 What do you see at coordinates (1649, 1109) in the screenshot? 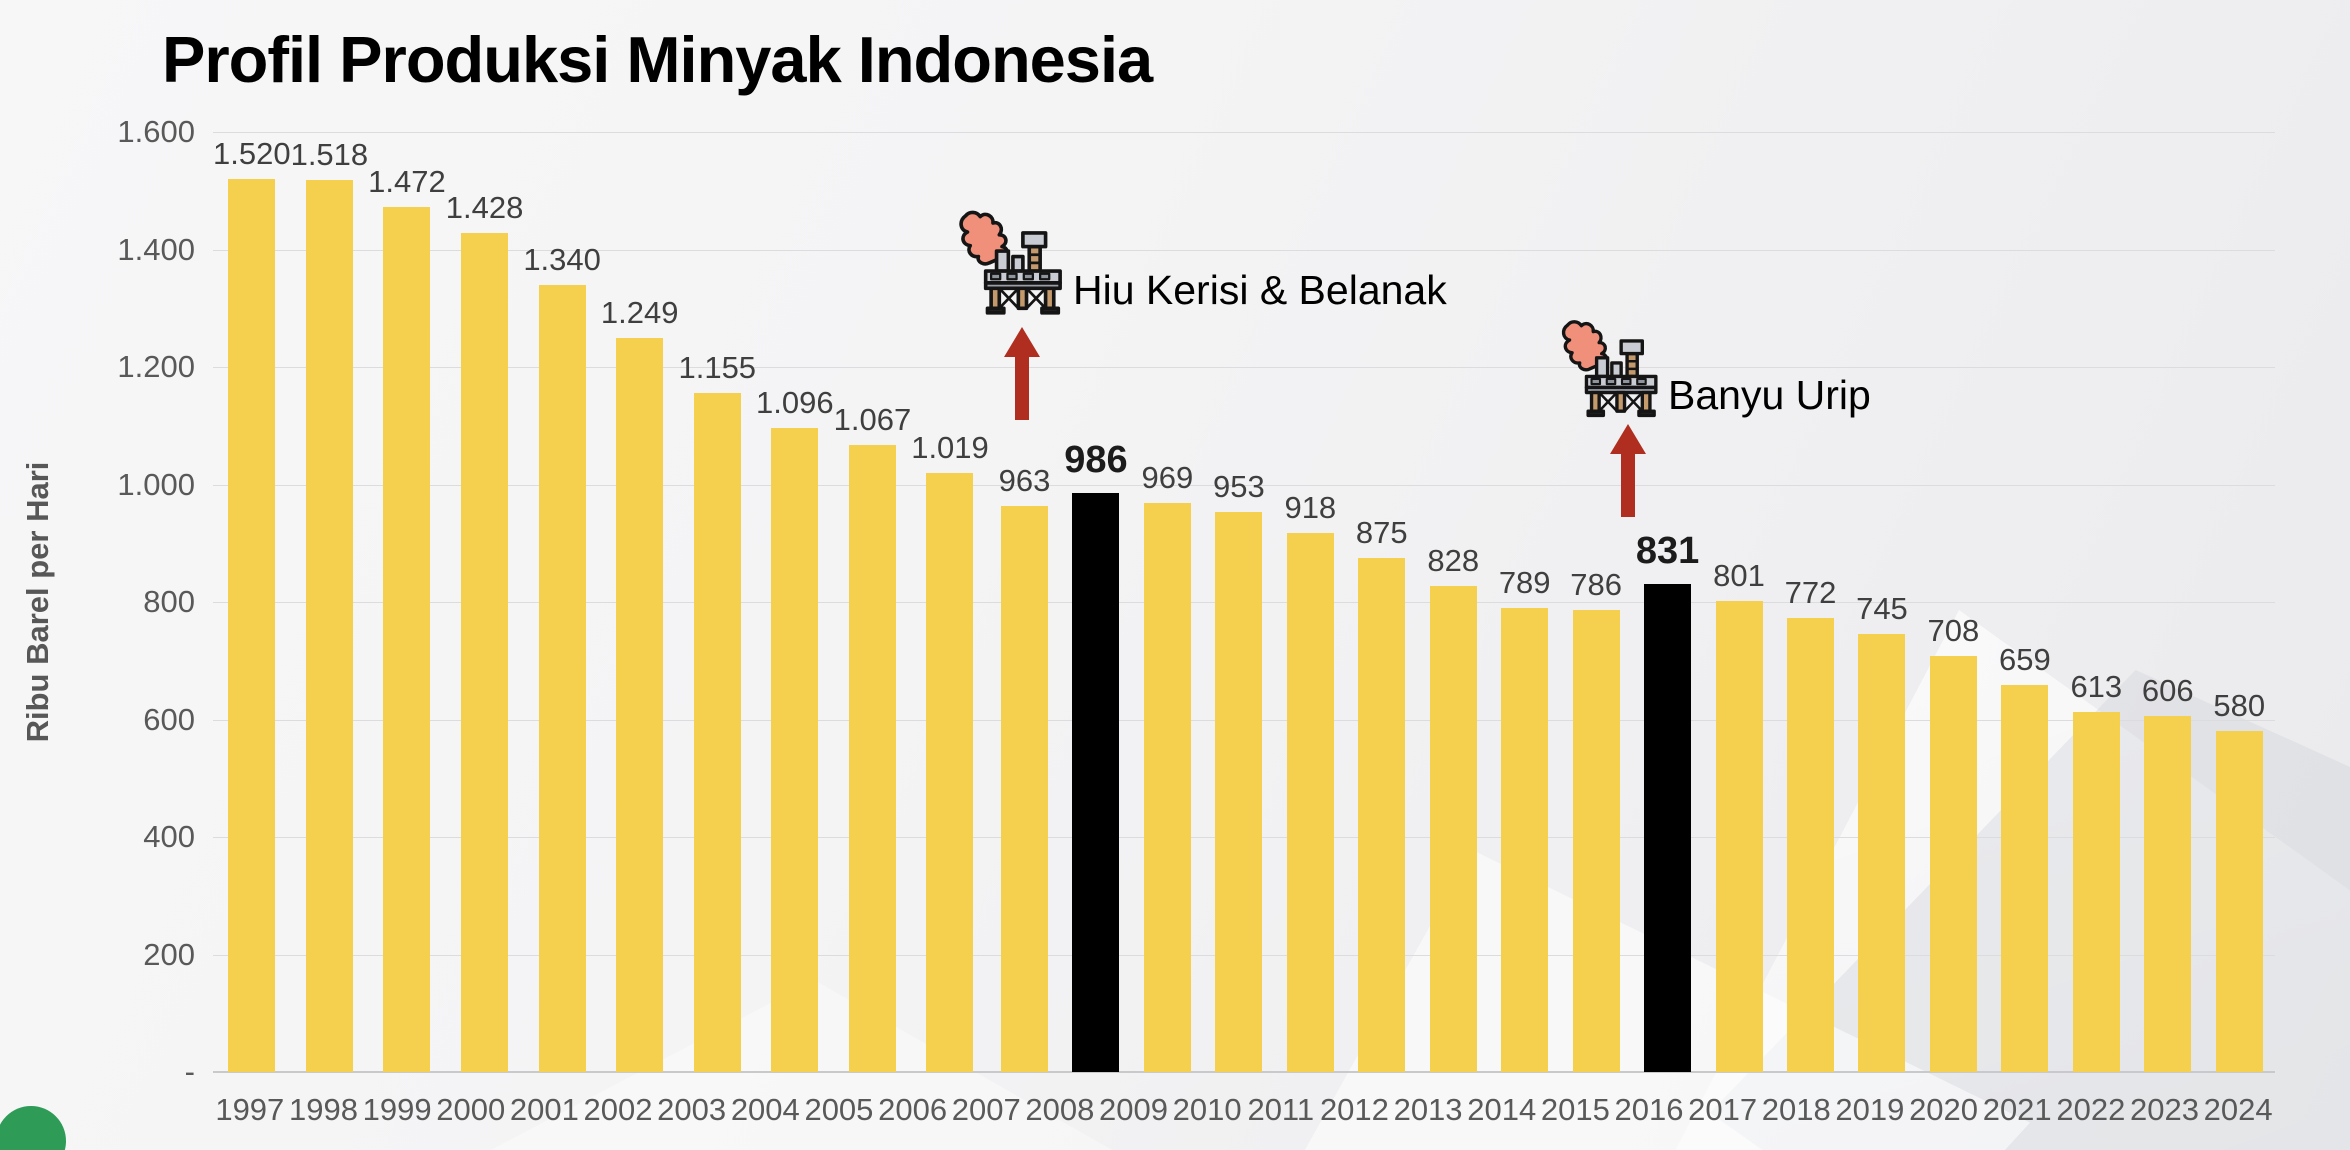
I see `x-tick-label-2016: 2016` at bounding box center [1649, 1109].